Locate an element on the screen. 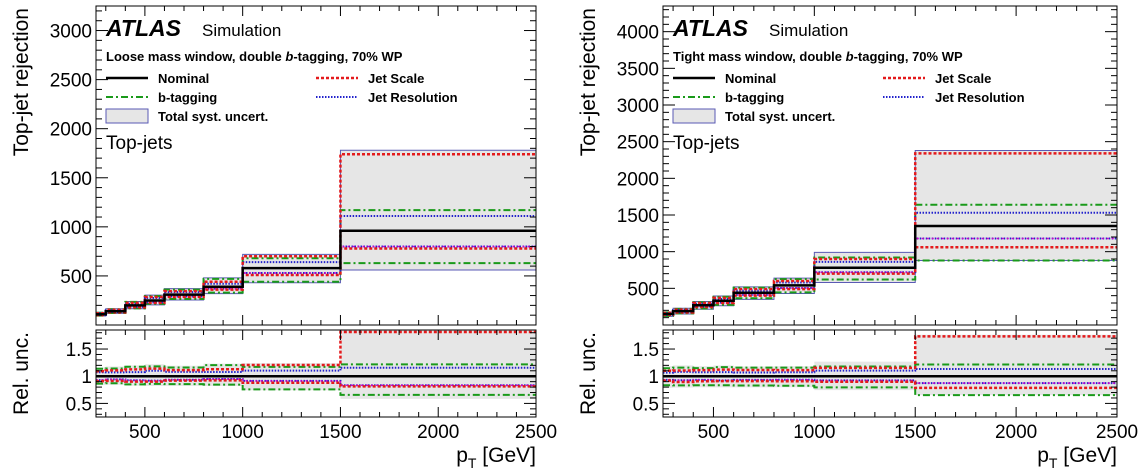 Image resolution: width=1145 pixels, height=472 pixels. selection-text: Loose mass window, double is located at coordinates (195, 56).